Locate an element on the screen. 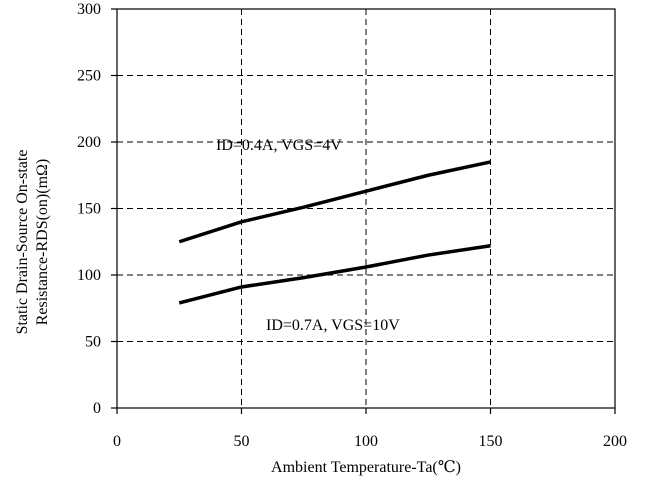  y-tick-label-2: 100 is located at coordinates (89, 275).